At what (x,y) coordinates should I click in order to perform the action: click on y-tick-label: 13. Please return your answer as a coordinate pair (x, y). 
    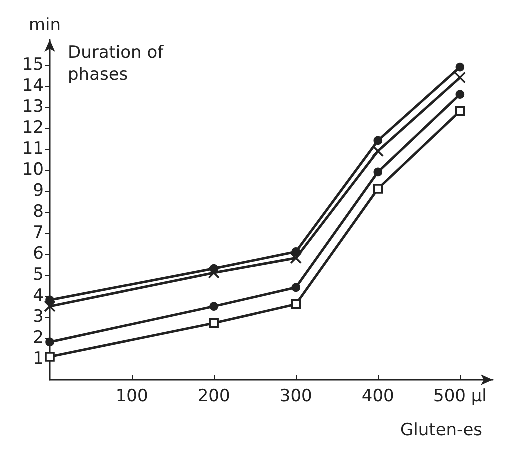
    Looking at the image, I should click on (33, 107).